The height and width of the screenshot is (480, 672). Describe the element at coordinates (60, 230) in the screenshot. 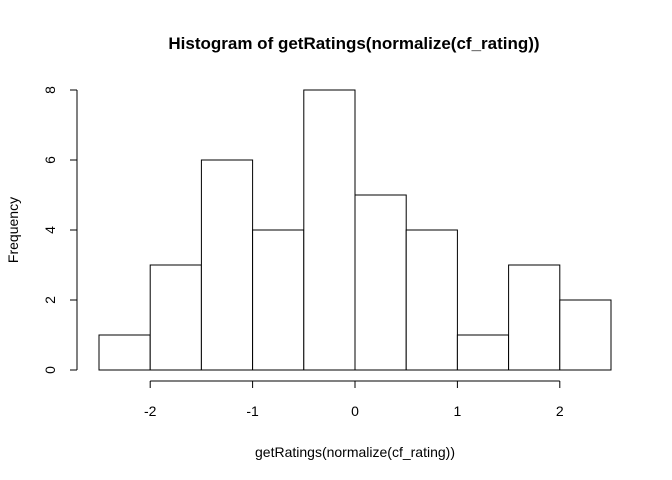

I see `y-axis: 0 2 4 6 8` at that location.